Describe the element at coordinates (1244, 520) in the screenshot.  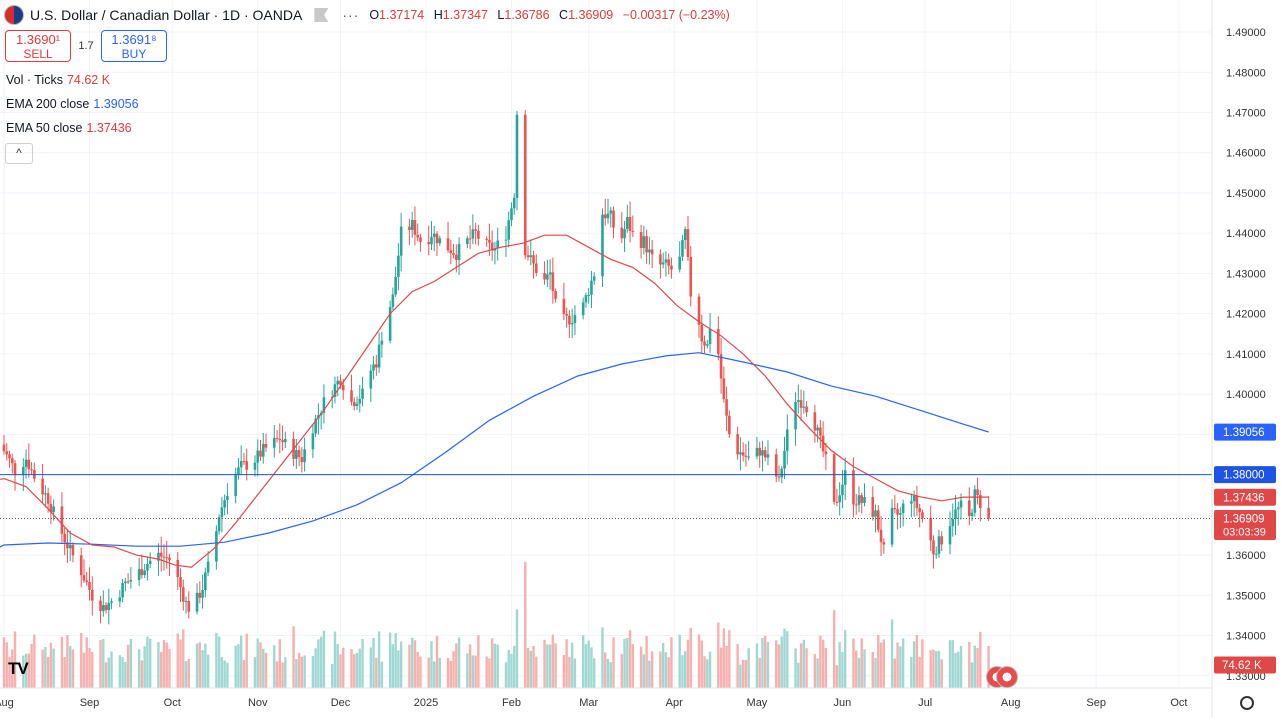
I see `price-axis-label-text: 1.36909` at that location.